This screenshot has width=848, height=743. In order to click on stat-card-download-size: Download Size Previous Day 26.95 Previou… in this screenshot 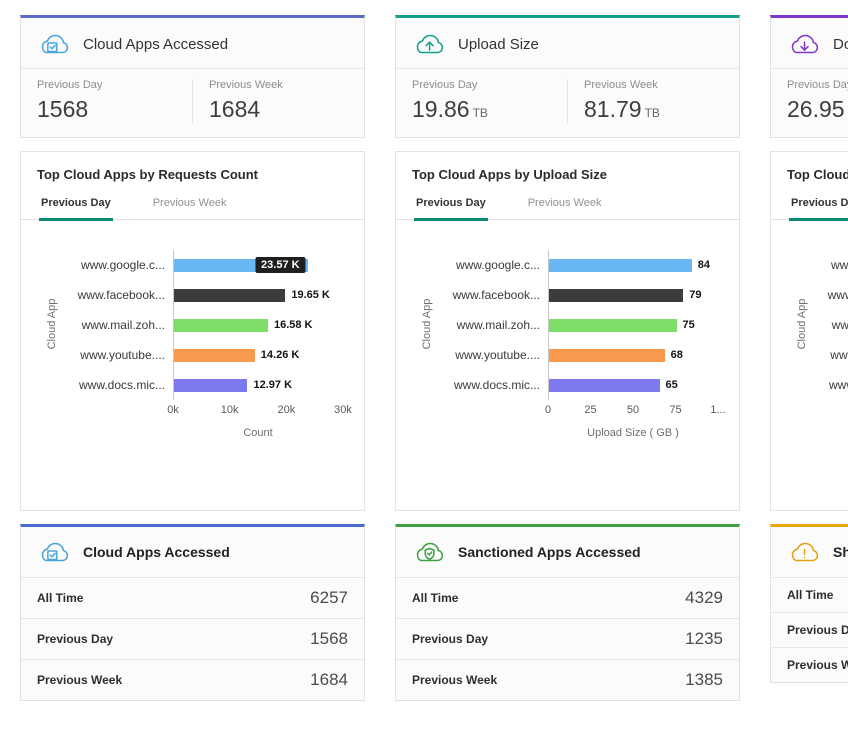, I will do `click(809, 76)`.